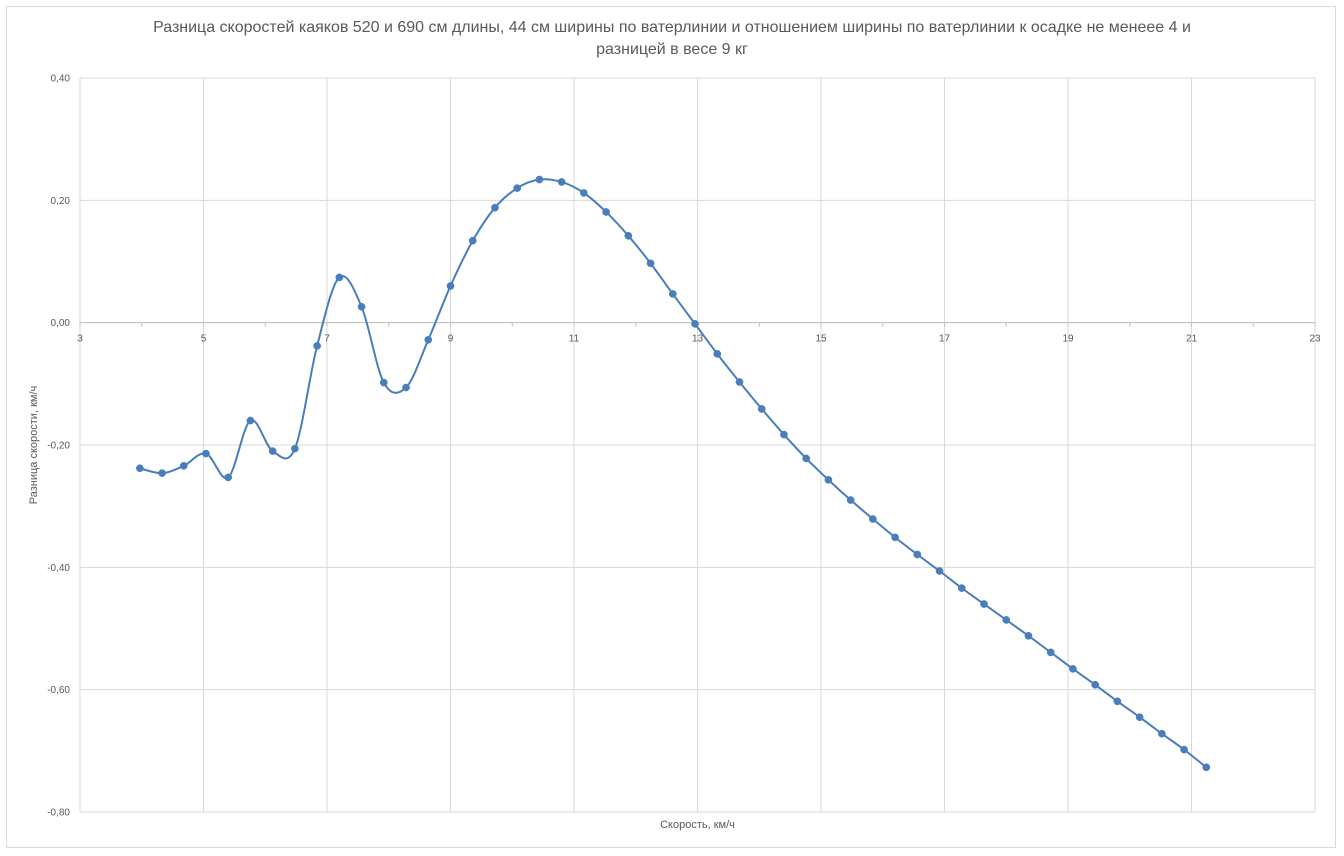 This screenshot has height=856, width=1344. I want to click on x-tick-label: 13, so click(698, 339).